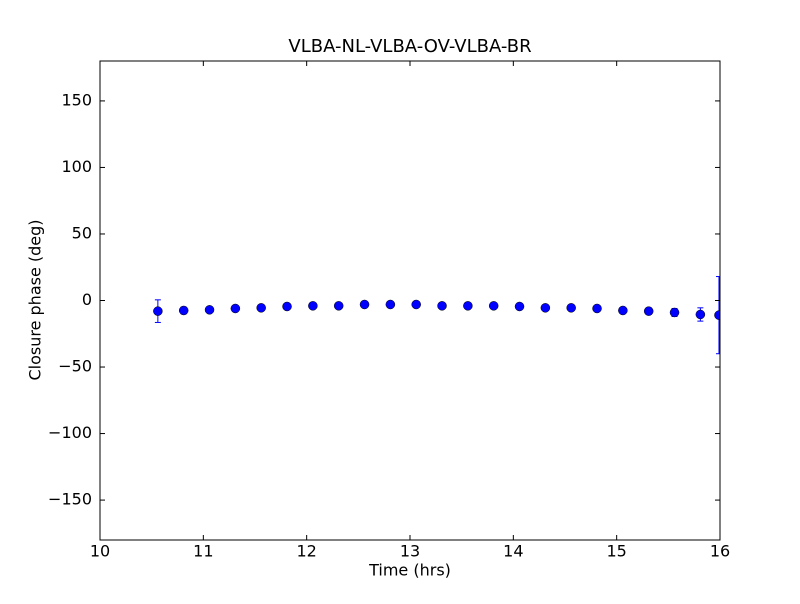  I want to click on x-tick-label: 13, so click(410, 551).